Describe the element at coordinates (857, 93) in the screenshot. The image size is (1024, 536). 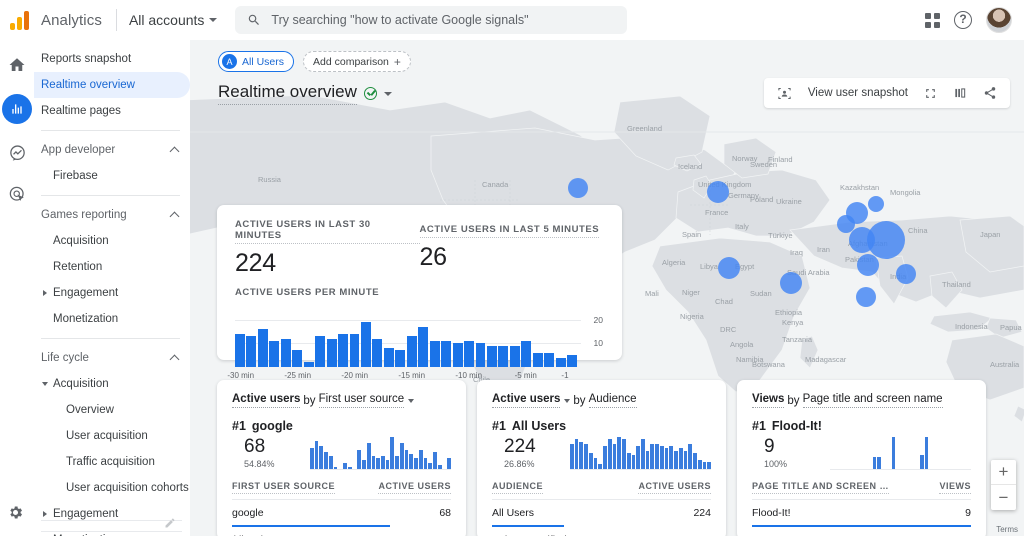
I see `view-user-snapshot-button: View user snapshot` at that location.